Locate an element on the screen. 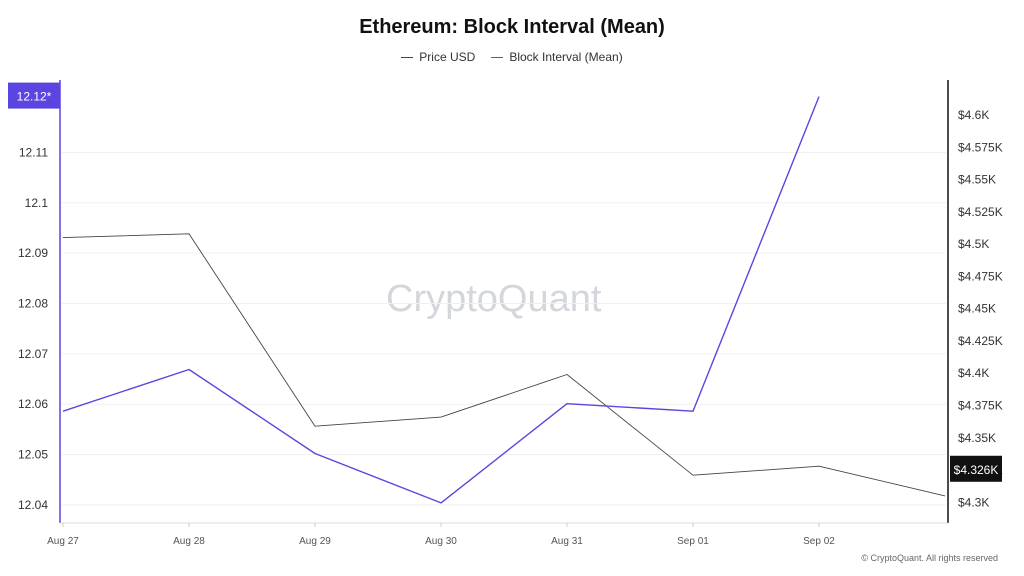  left-tick-label: 12.06 is located at coordinates (33, 404).